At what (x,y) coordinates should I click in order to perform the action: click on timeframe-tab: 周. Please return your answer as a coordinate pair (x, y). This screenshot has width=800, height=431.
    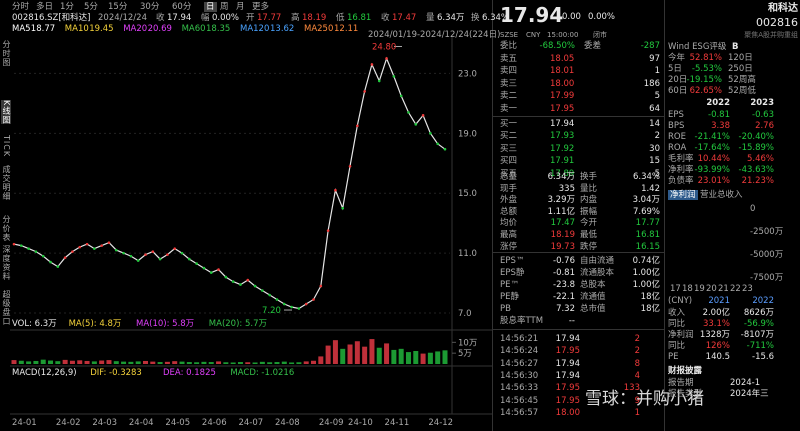
    Looking at the image, I should click on (224, 7).